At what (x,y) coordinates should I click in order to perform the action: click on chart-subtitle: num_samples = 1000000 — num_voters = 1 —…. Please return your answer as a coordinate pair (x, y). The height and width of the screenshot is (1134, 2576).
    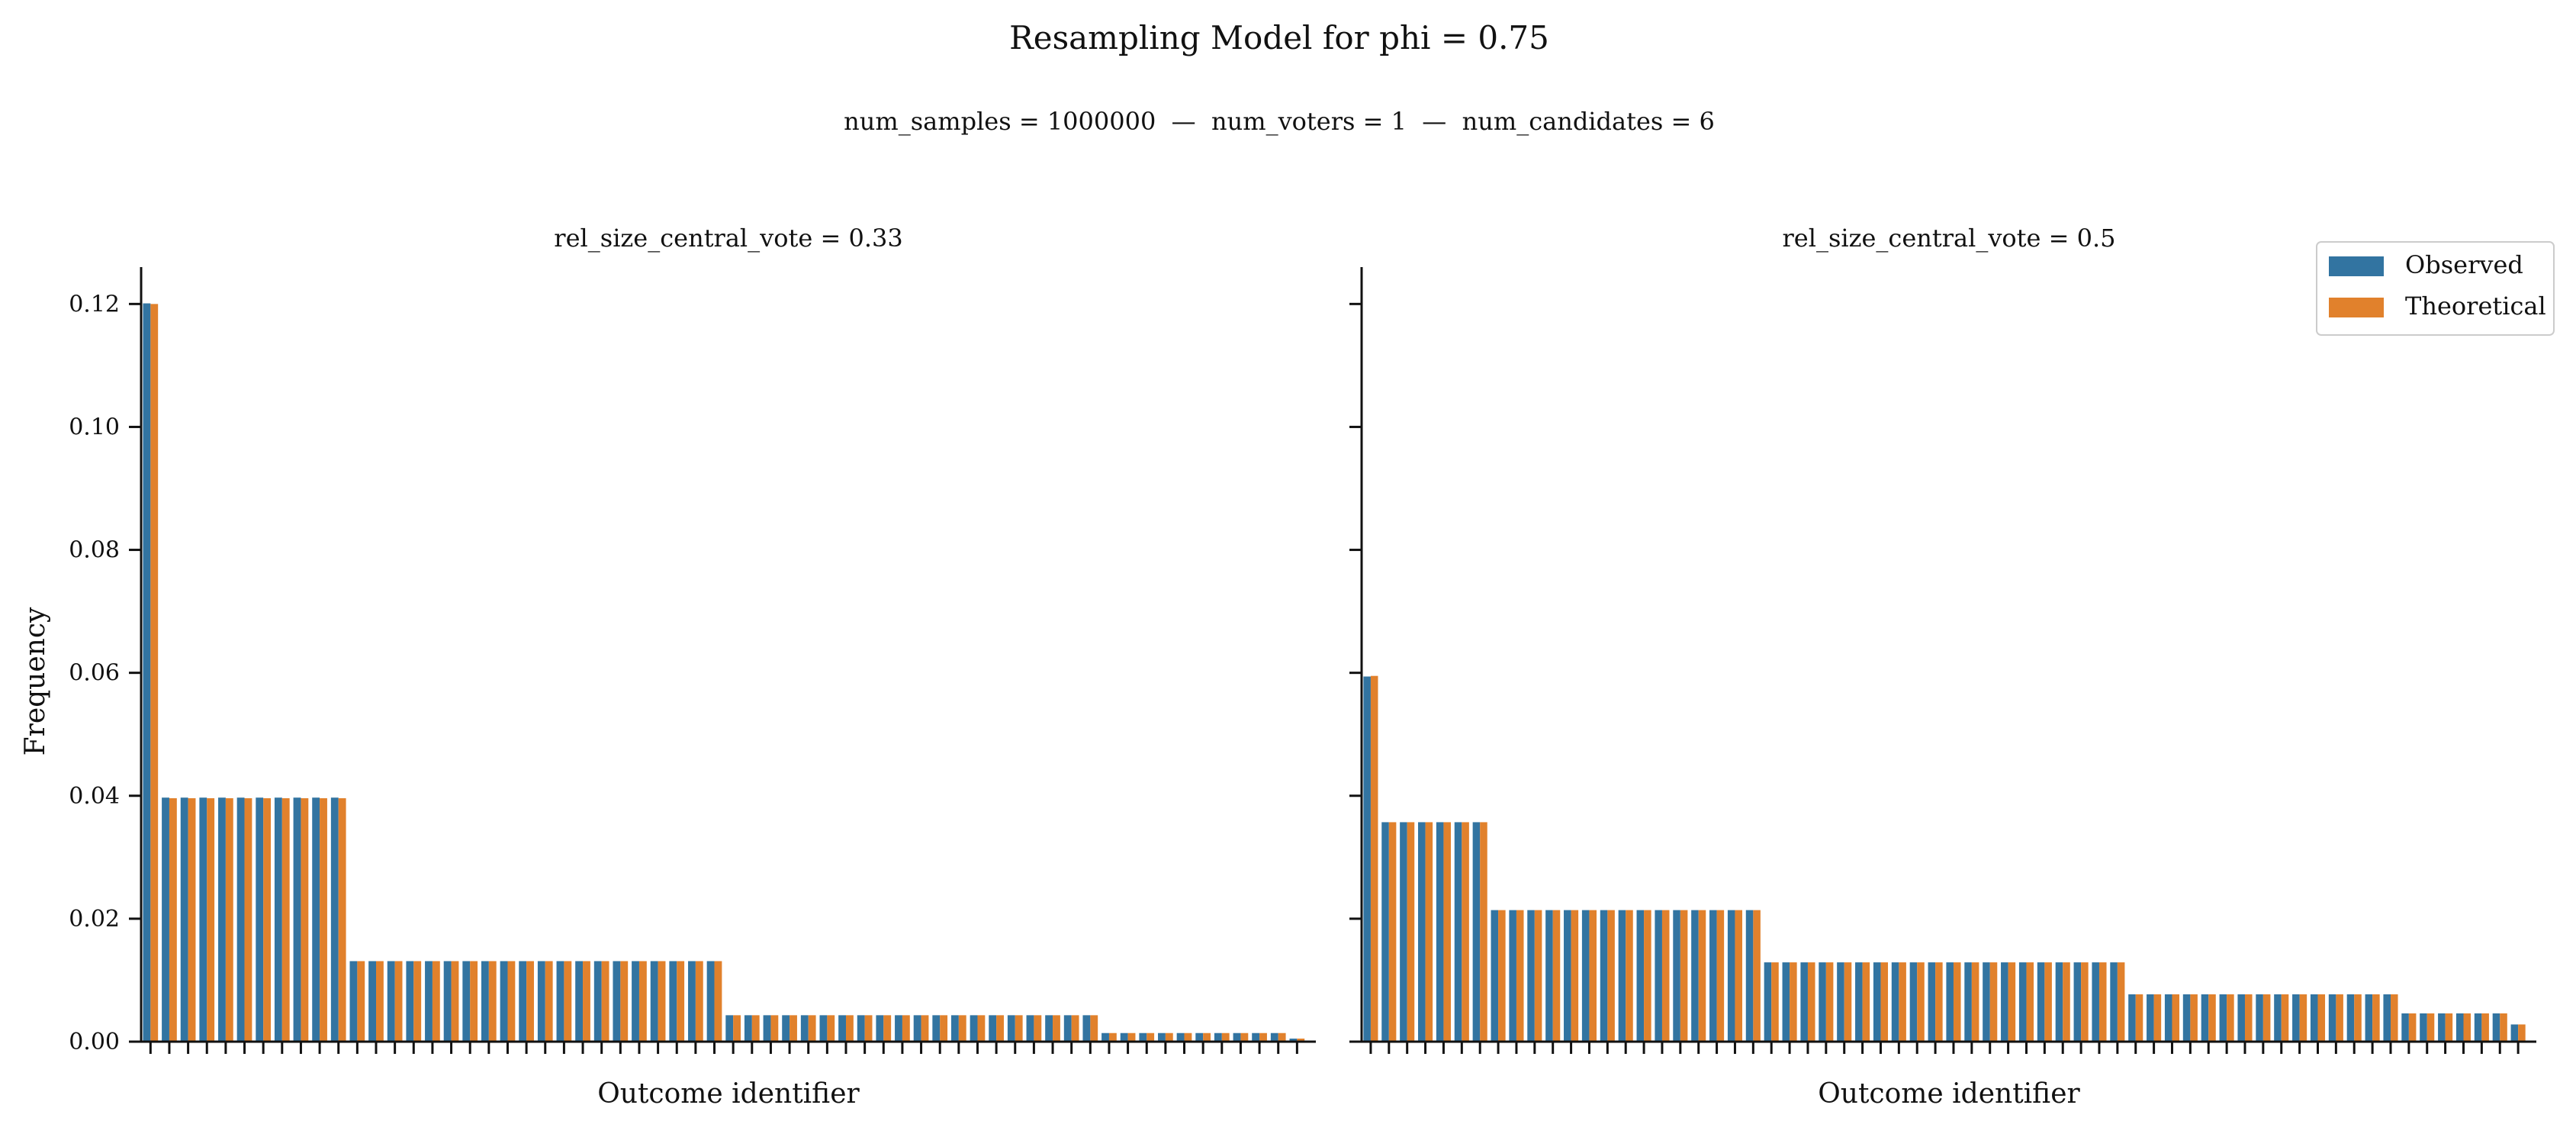
    Looking at the image, I should click on (1279, 122).